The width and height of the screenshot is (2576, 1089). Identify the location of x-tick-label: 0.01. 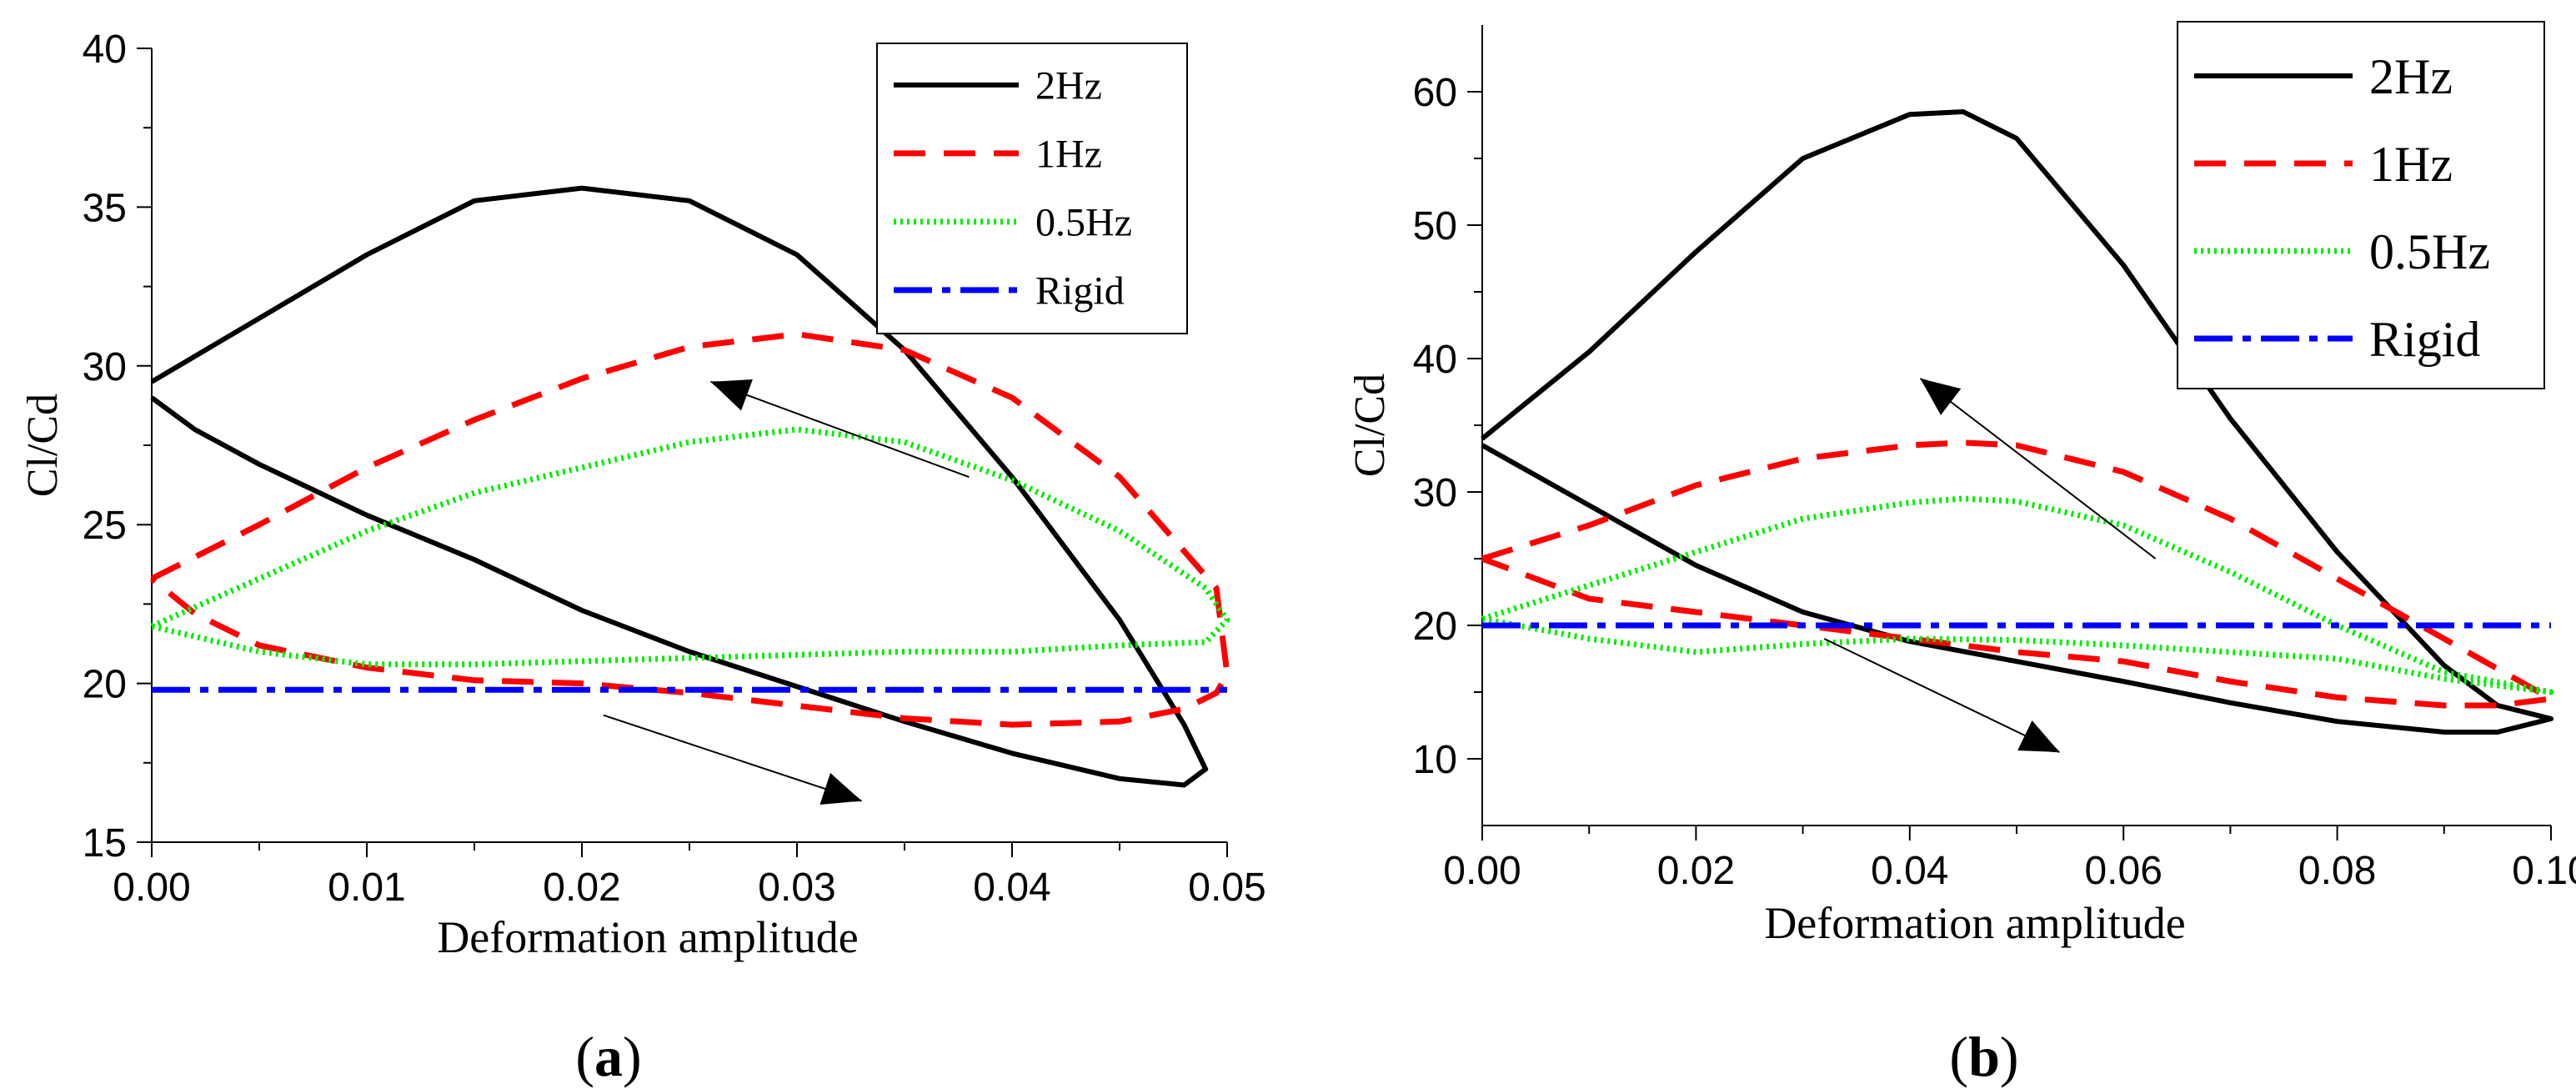
(366, 888).